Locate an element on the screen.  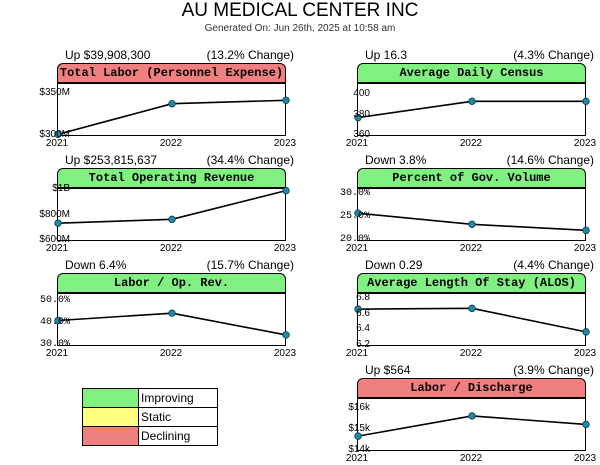
metric-title: Total Operating Revenue is located at coordinates (171, 178).